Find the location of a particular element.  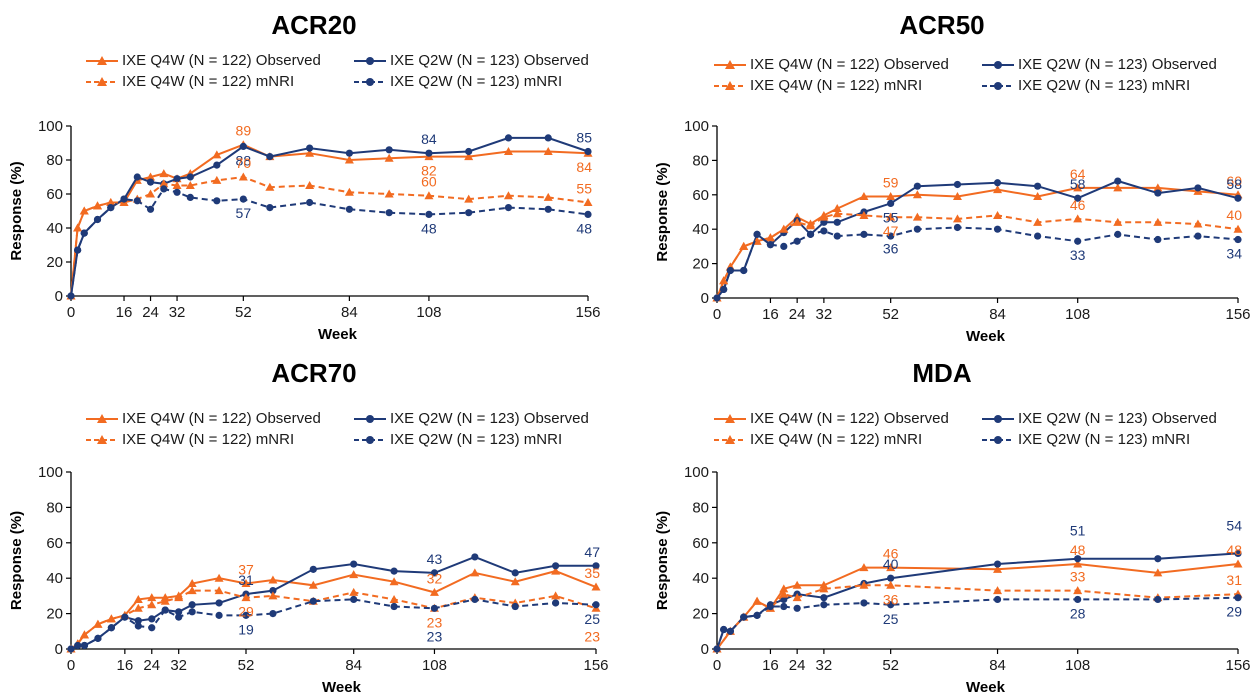

x-tick-label: 52 is located at coordinates (890, 665).